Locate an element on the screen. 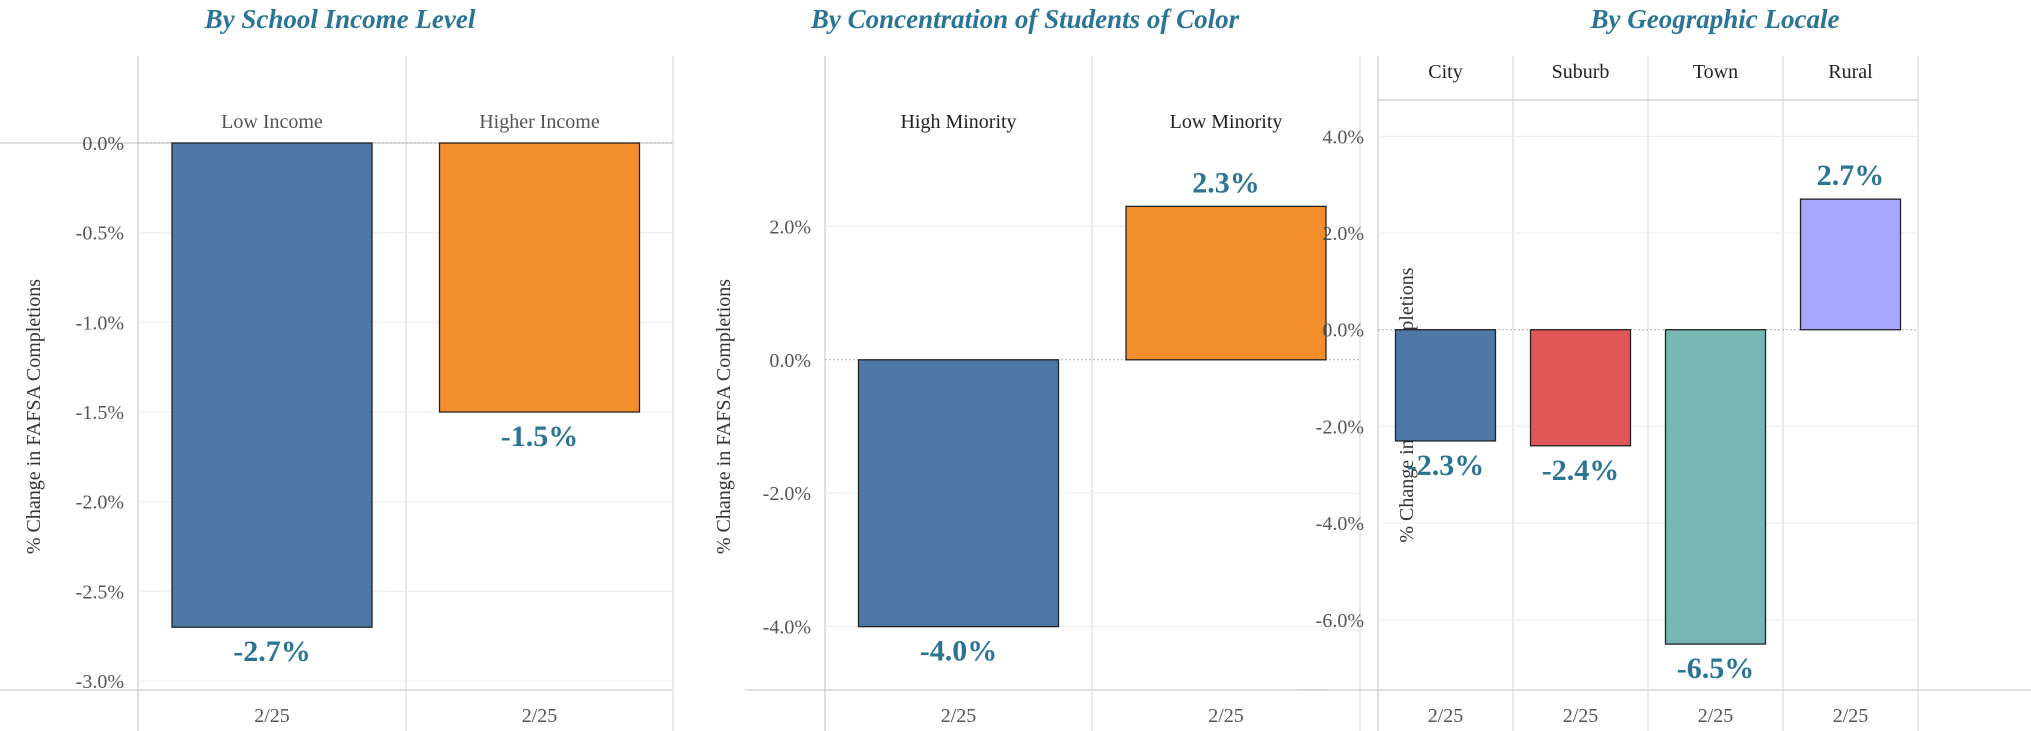 This screenshot has height=731, width=2031. category-label: City is located at coordinates (1445, 72).